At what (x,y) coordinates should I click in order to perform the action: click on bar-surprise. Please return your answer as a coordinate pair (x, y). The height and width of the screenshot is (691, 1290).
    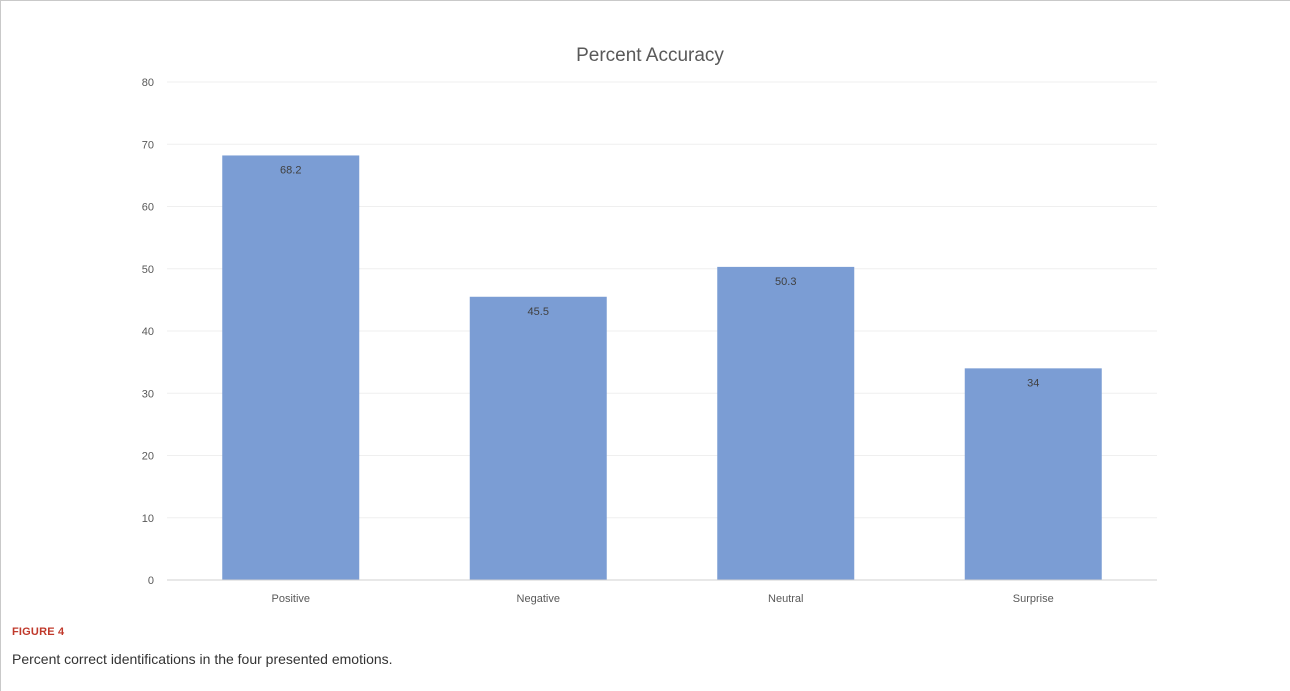
    Looking at the image, I should click on (1033, 474).